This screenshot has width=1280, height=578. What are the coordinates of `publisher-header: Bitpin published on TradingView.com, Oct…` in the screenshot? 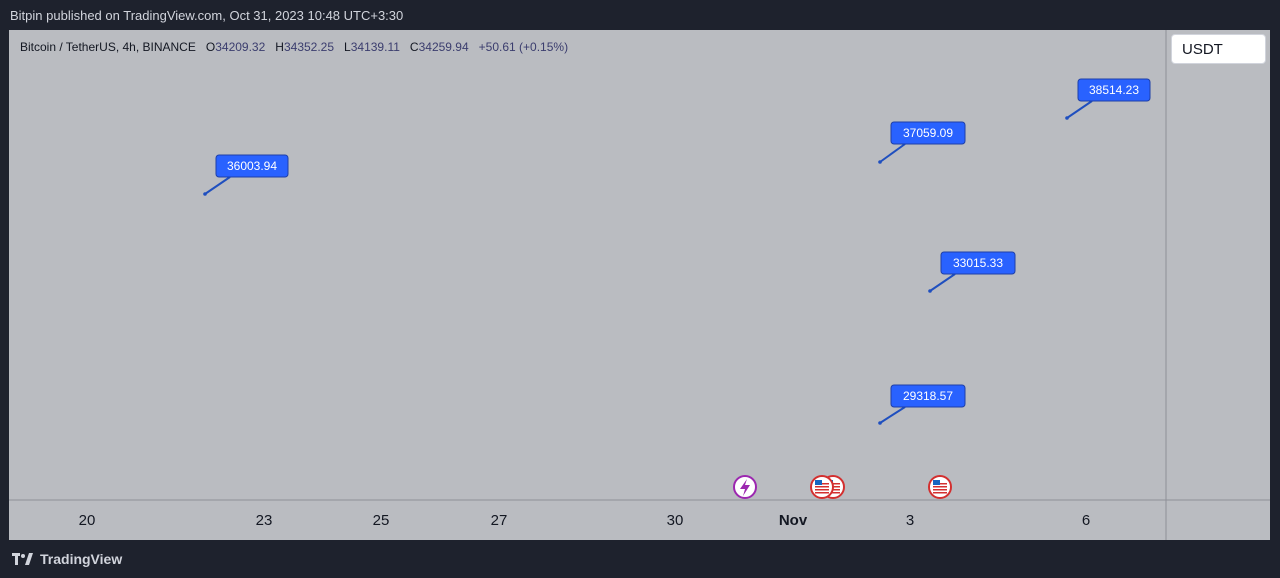 It's located at (640, 15).